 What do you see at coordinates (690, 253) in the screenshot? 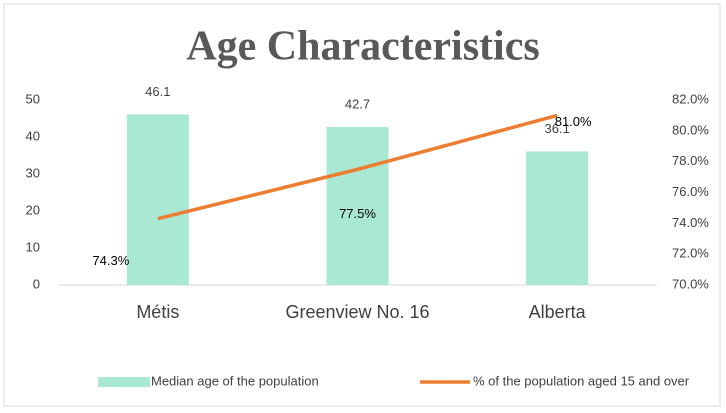
I see `y2-tick-label: 72.0%` at bounding box center [690, 253].